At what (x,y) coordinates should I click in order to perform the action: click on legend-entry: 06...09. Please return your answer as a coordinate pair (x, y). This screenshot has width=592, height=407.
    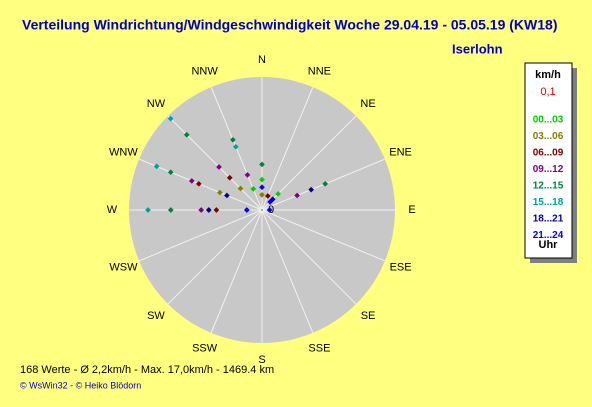
    Looking at the image, I should click on (548, 153).